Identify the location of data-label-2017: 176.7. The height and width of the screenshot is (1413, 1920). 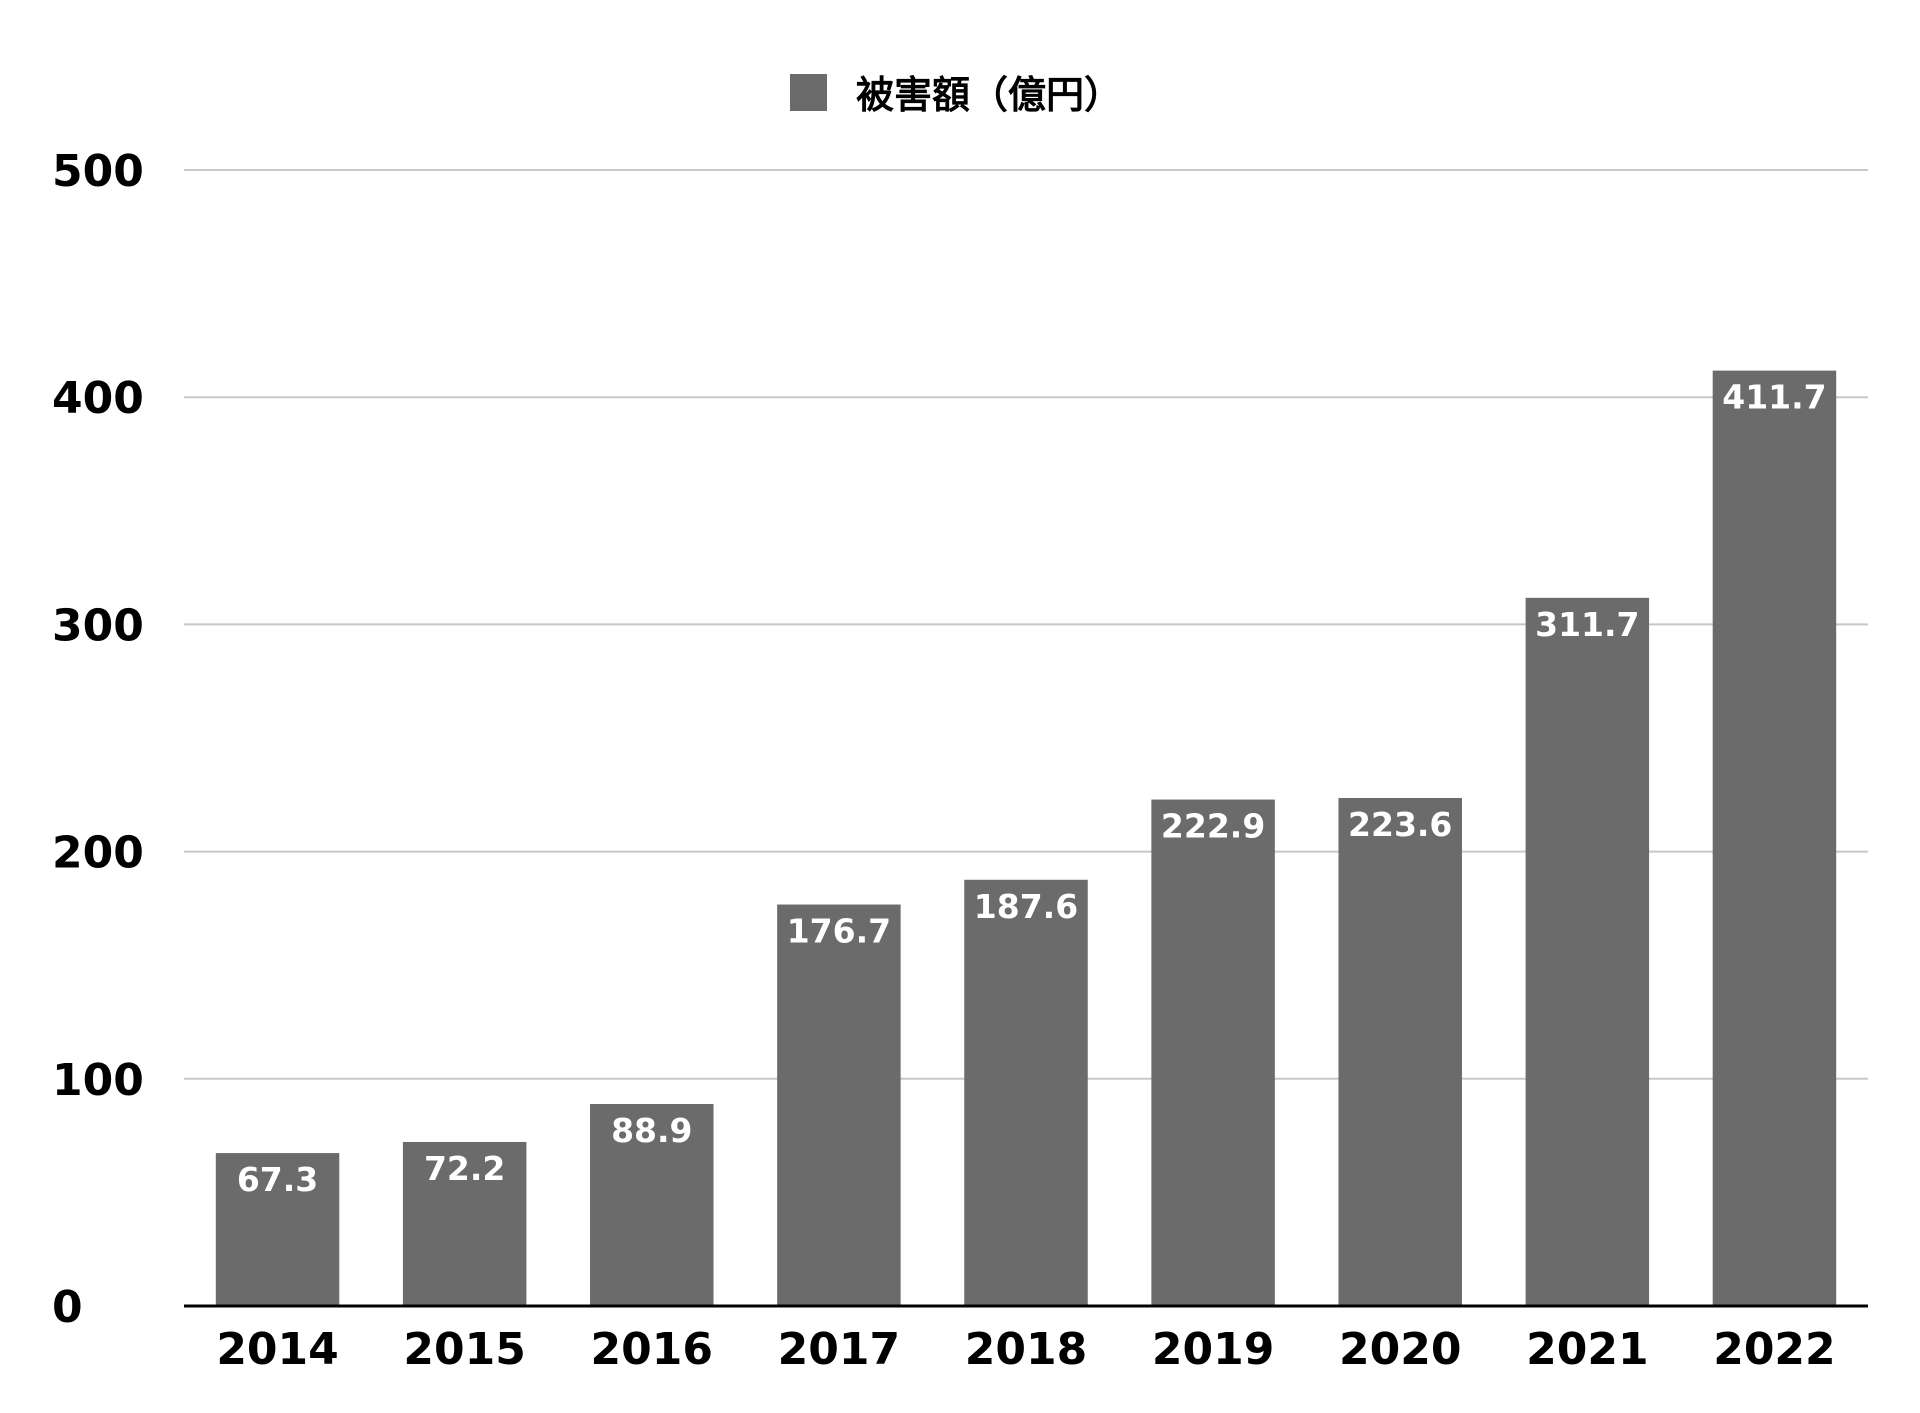
(839, 931).